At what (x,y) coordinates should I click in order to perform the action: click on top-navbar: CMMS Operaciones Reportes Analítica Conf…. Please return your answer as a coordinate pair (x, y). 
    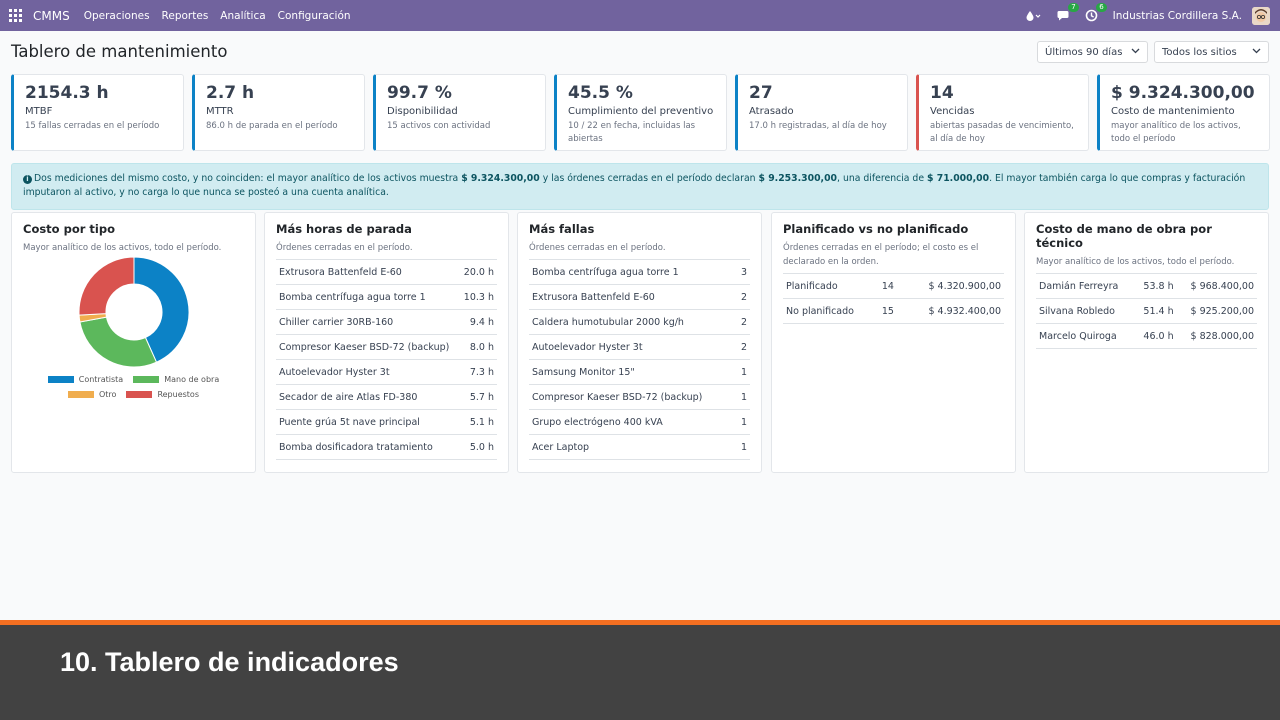
    Looking at the image, I should click on (640, 15).